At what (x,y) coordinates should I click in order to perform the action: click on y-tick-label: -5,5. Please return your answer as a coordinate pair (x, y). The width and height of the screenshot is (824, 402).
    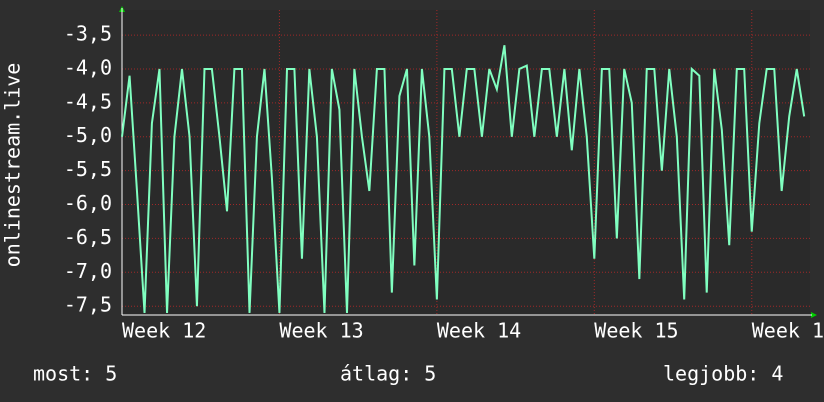
    Looking at the image, I should click on (88, 169).